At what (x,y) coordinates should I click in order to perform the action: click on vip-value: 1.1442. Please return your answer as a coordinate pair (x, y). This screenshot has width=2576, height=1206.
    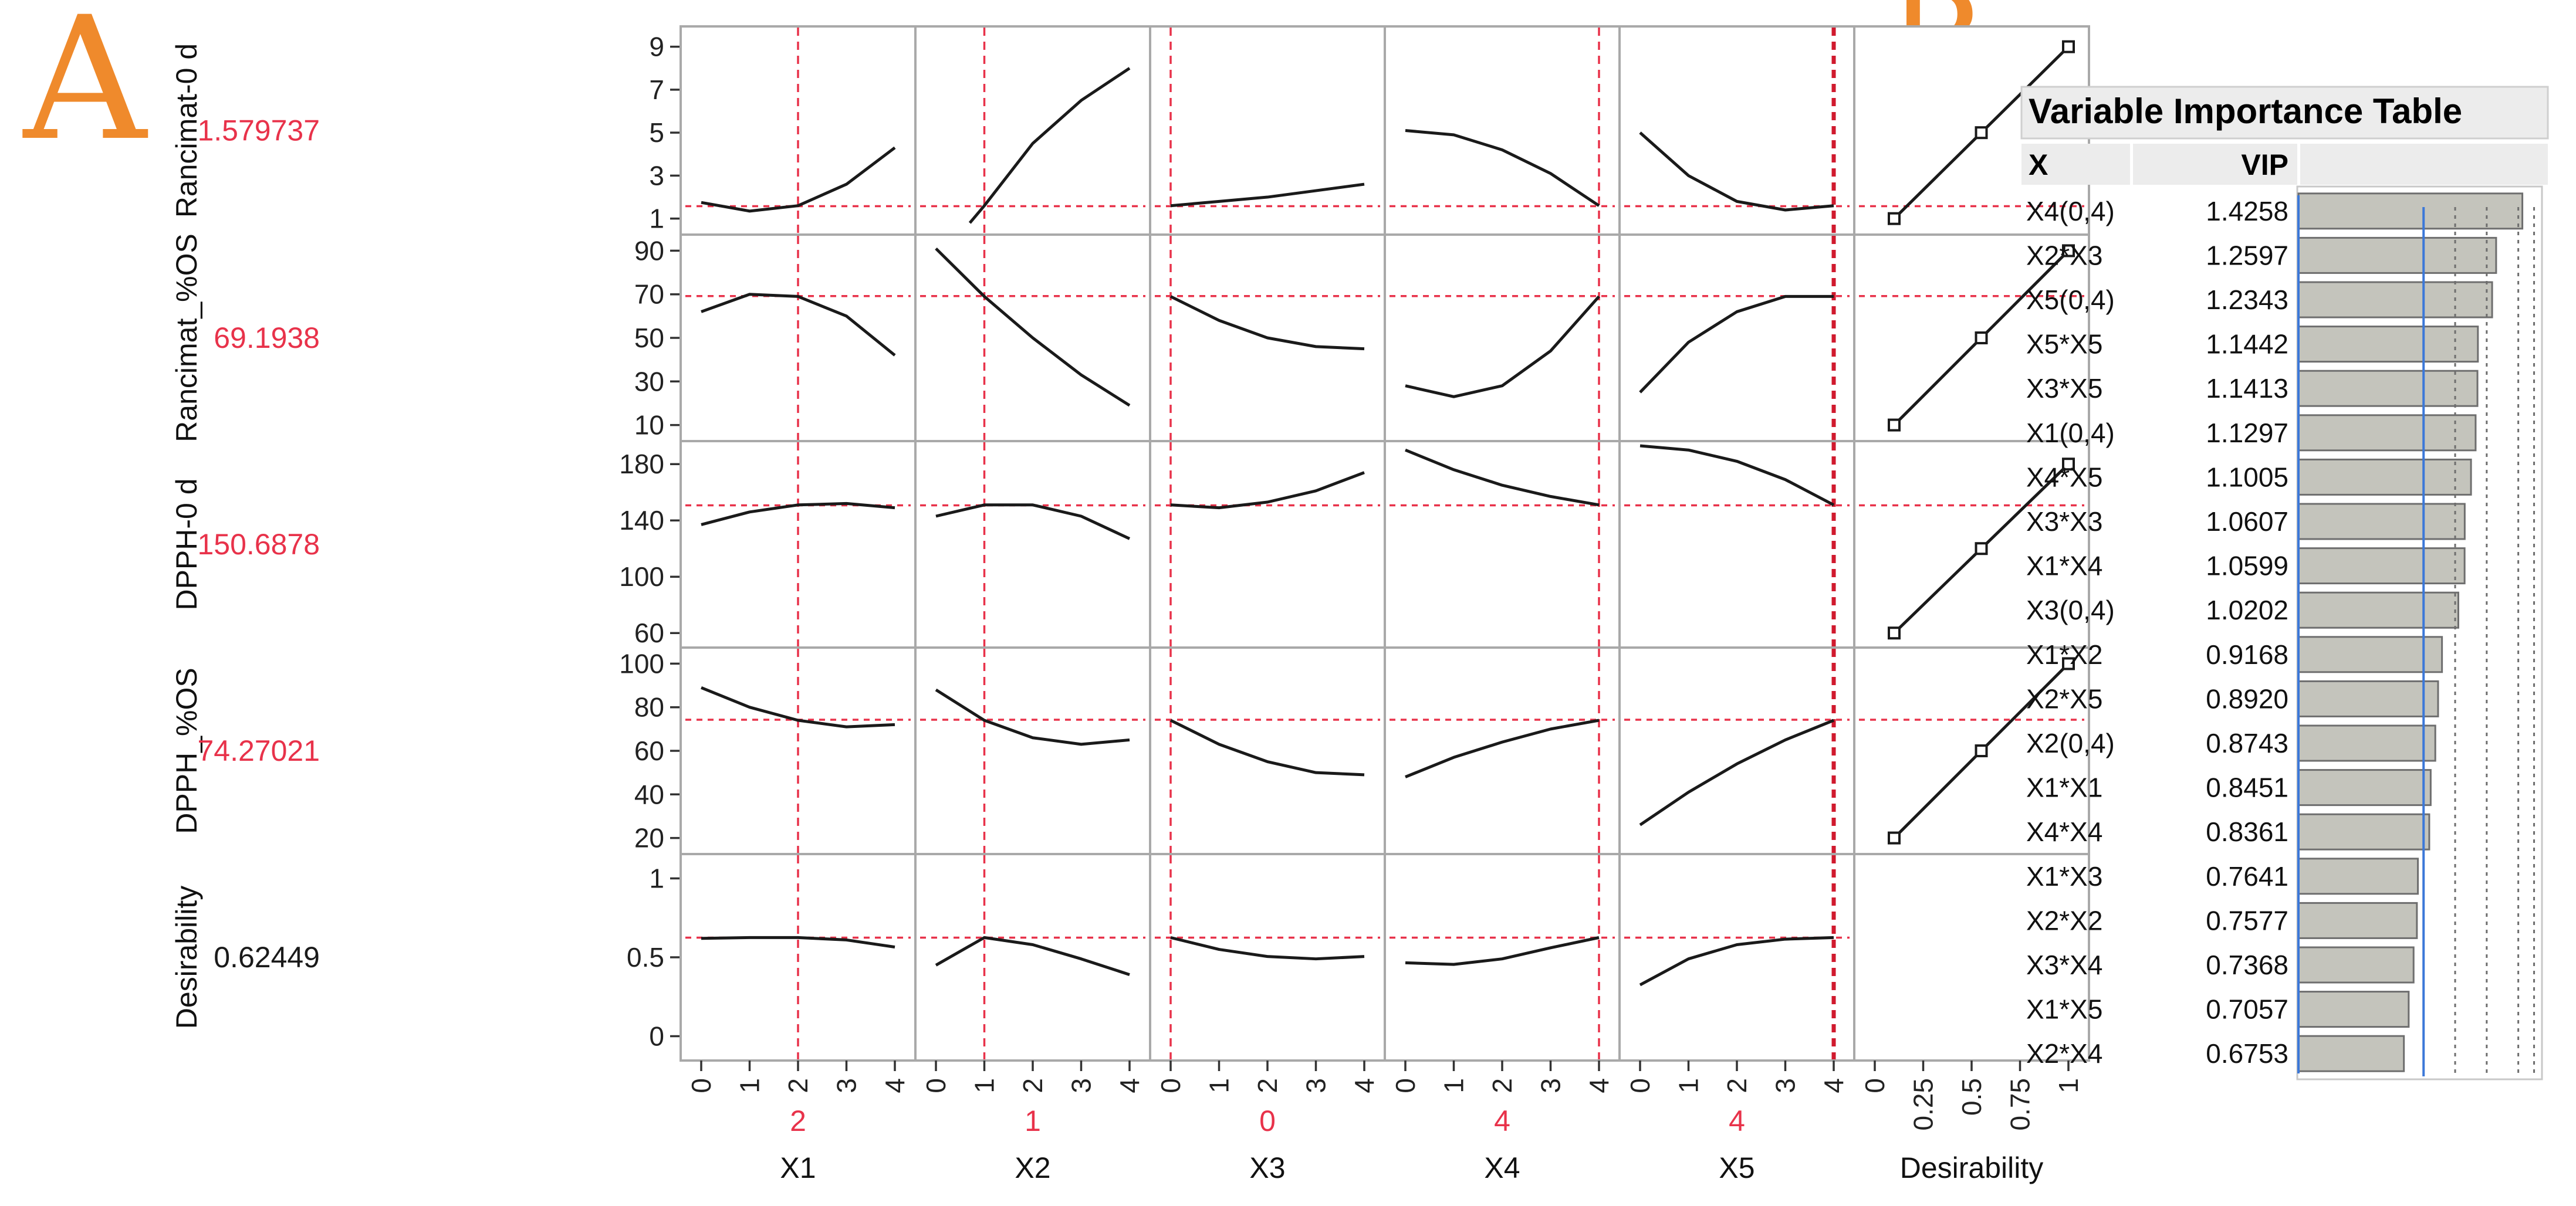
    Looking at the image, I should click on (2247, 344).